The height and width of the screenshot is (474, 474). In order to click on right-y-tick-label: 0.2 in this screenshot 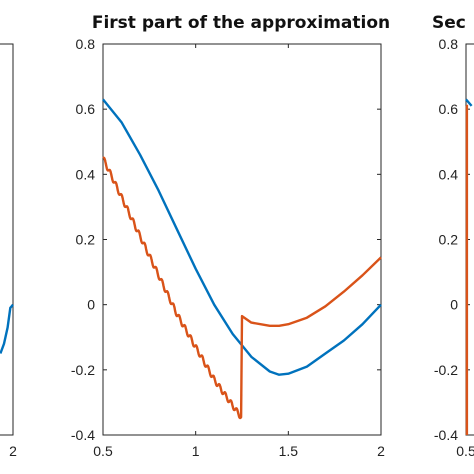, I will do `click(449, 240)`.